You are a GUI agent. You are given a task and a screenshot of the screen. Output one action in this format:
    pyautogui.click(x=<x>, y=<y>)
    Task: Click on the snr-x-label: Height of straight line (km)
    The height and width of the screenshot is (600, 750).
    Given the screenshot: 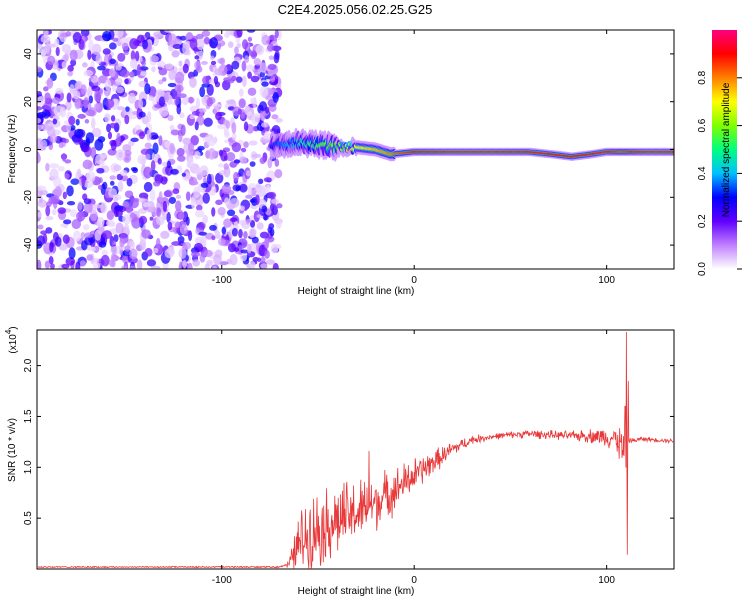 What is the action you would take?
    pyautogui.click(x=356, y=591)
    